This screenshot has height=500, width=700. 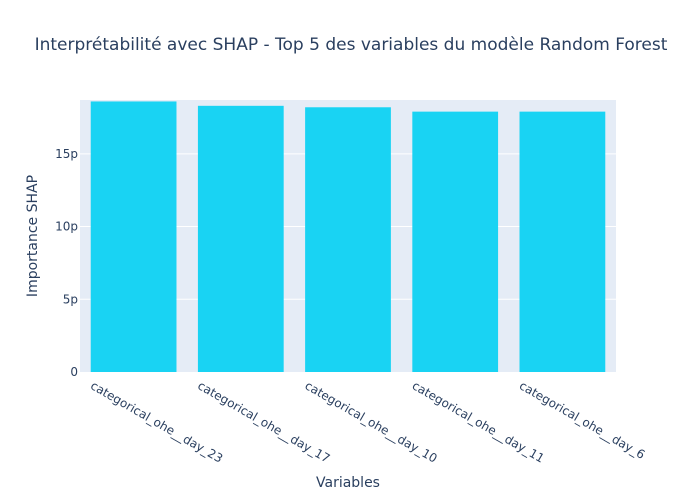 What do you see at coordinates (66, 154) in the screenshot?
I see `y-tick-label: 15p` at bounding box center [66, 154].